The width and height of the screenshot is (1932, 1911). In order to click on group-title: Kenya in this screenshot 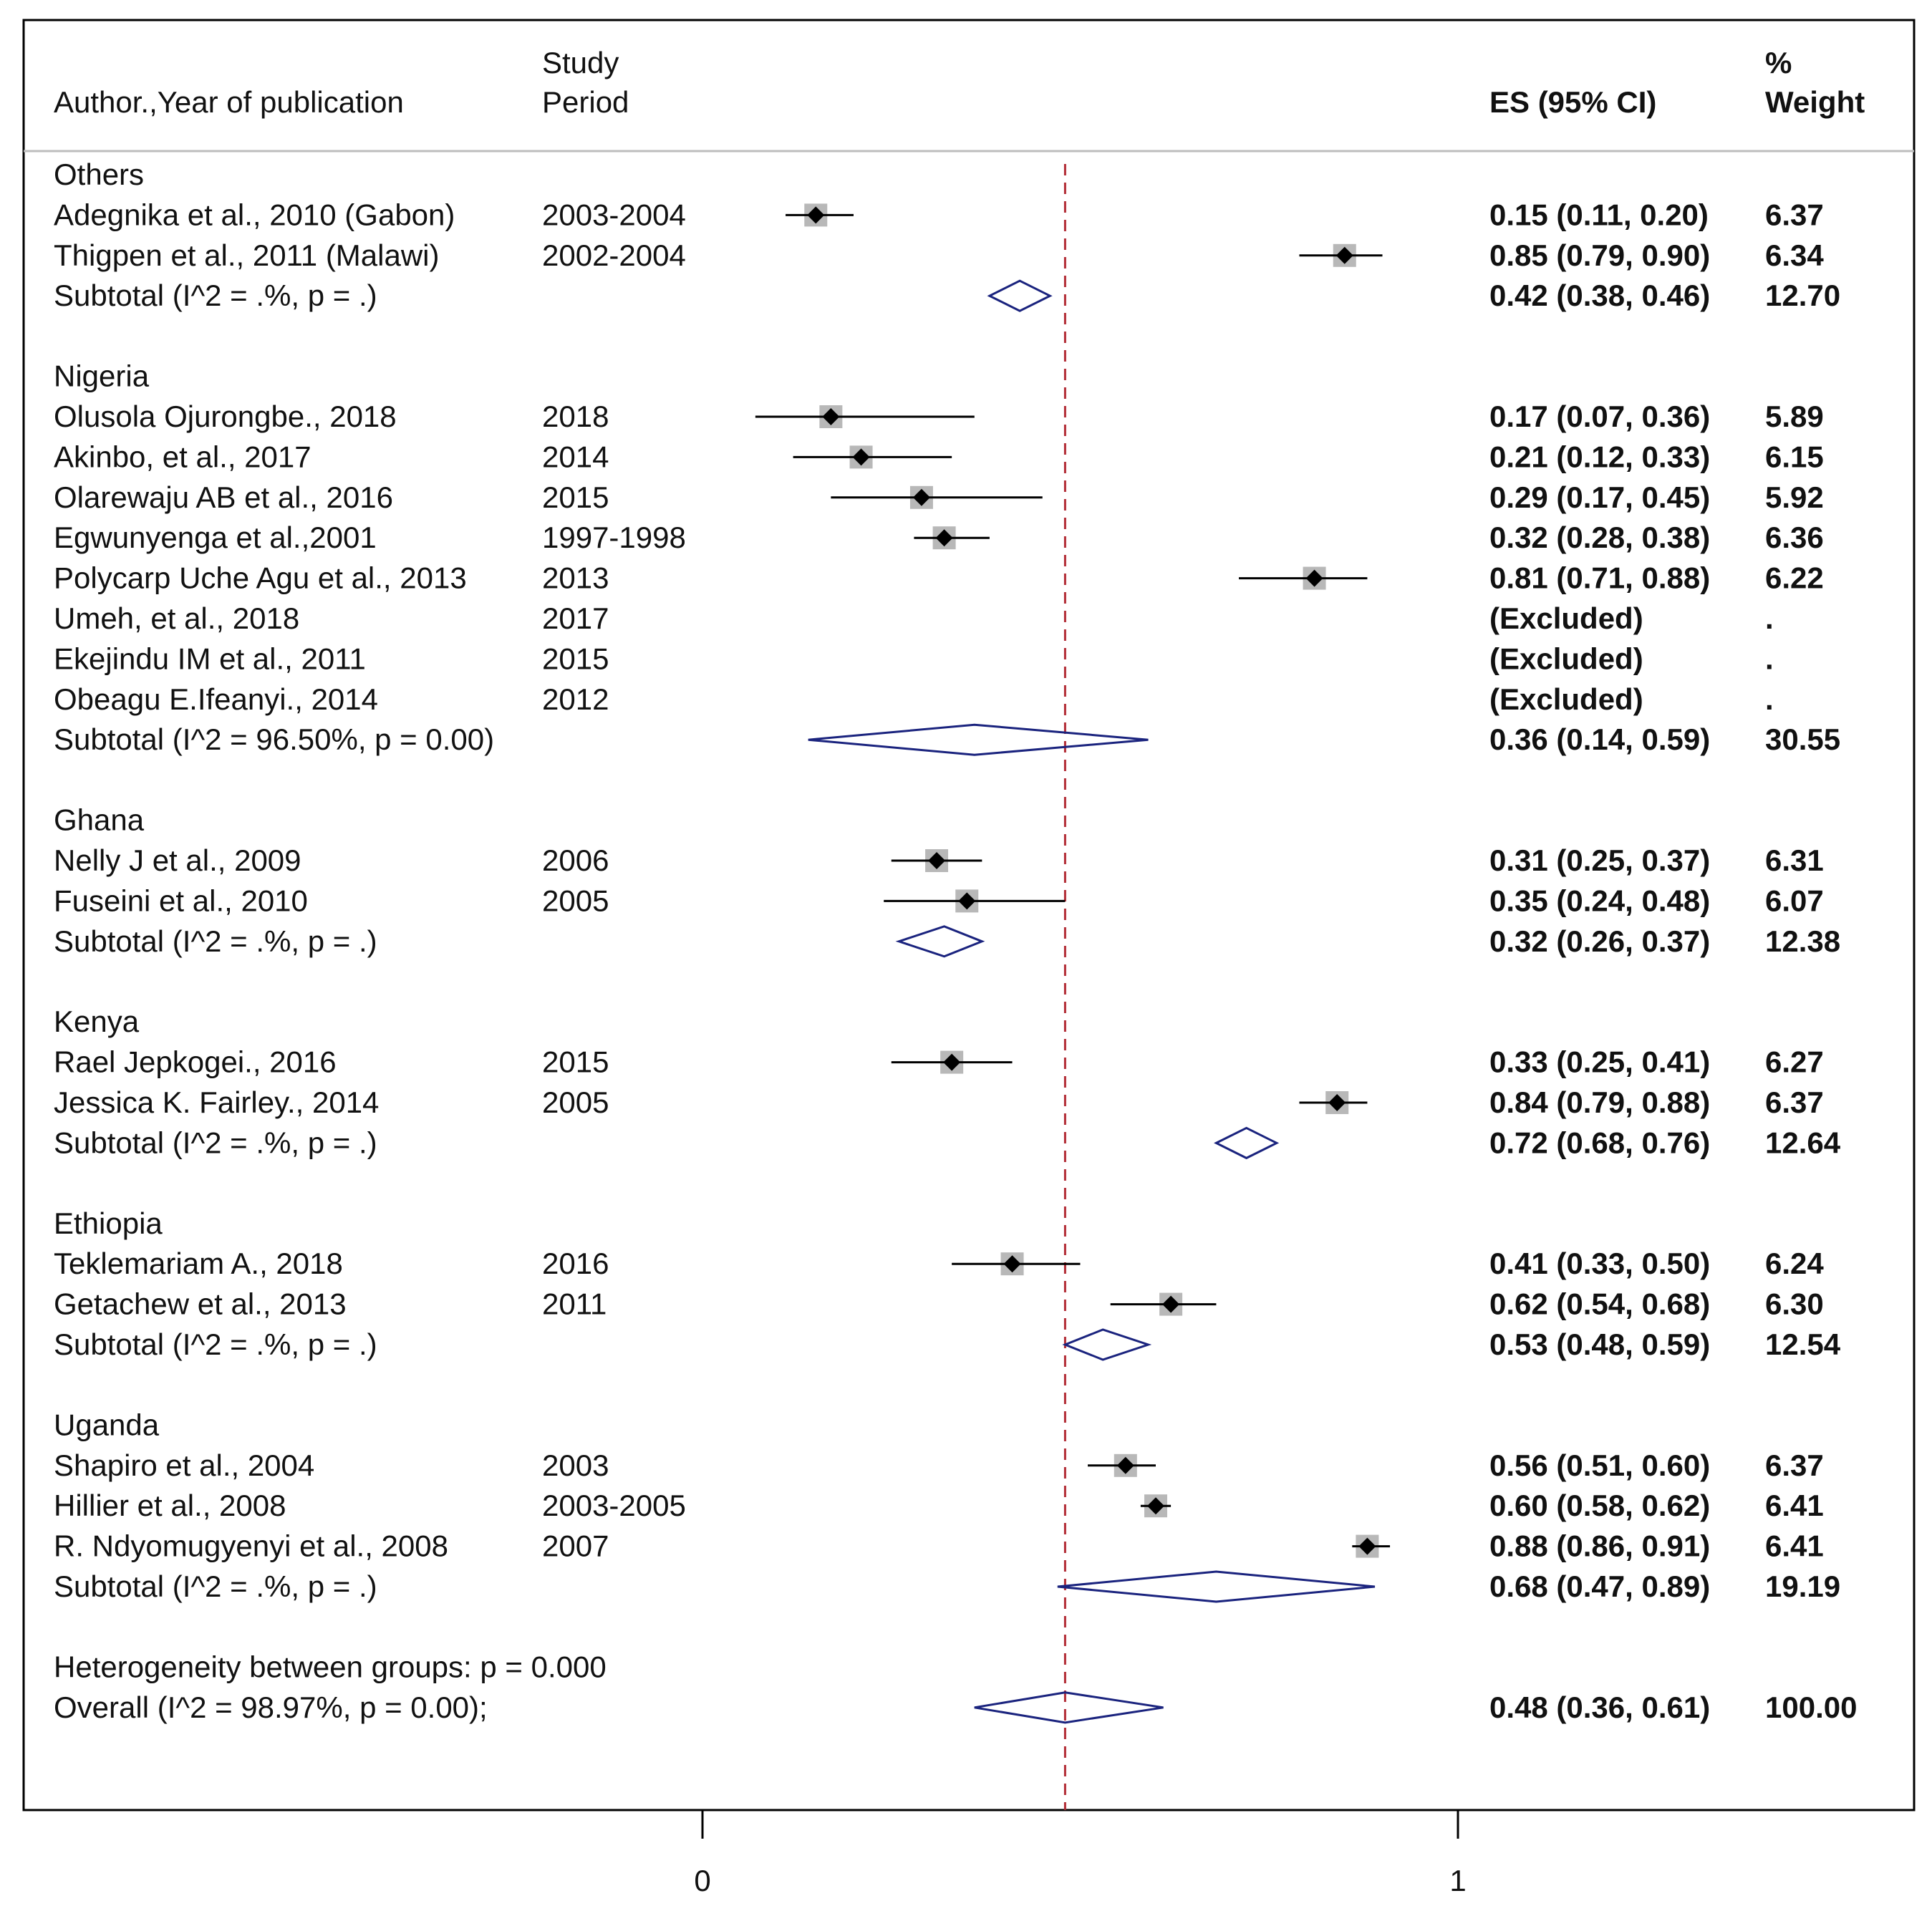, I will do `click(97, 1021)`.